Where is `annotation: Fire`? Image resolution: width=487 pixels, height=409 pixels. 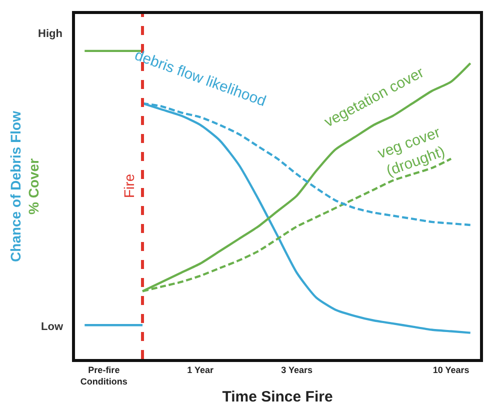
annotation: Fire is located at coordinates (129, 186).